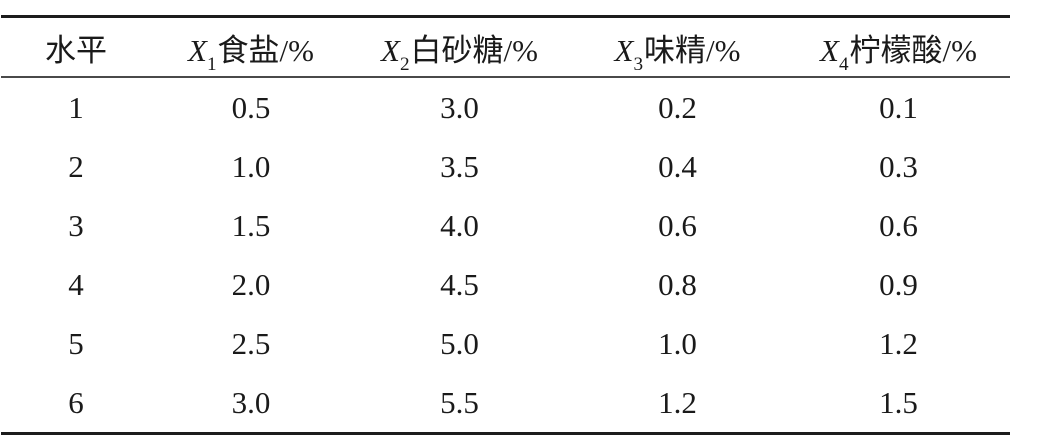 Image resolution: width=1047 pixels, height=447 pixels. Describe the element at coordinates (505, 284) in the screenshot. I see `table-row: 4 2.0 4.5 0.8 0.9` at that location.